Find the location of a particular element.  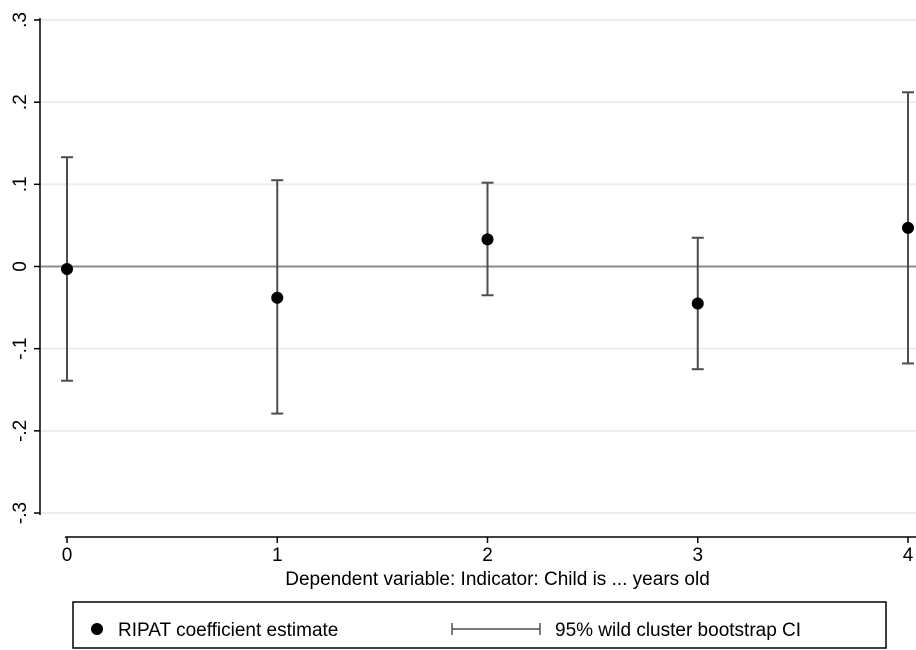

legend-ci-symbol is located at coordinates (496, 629).